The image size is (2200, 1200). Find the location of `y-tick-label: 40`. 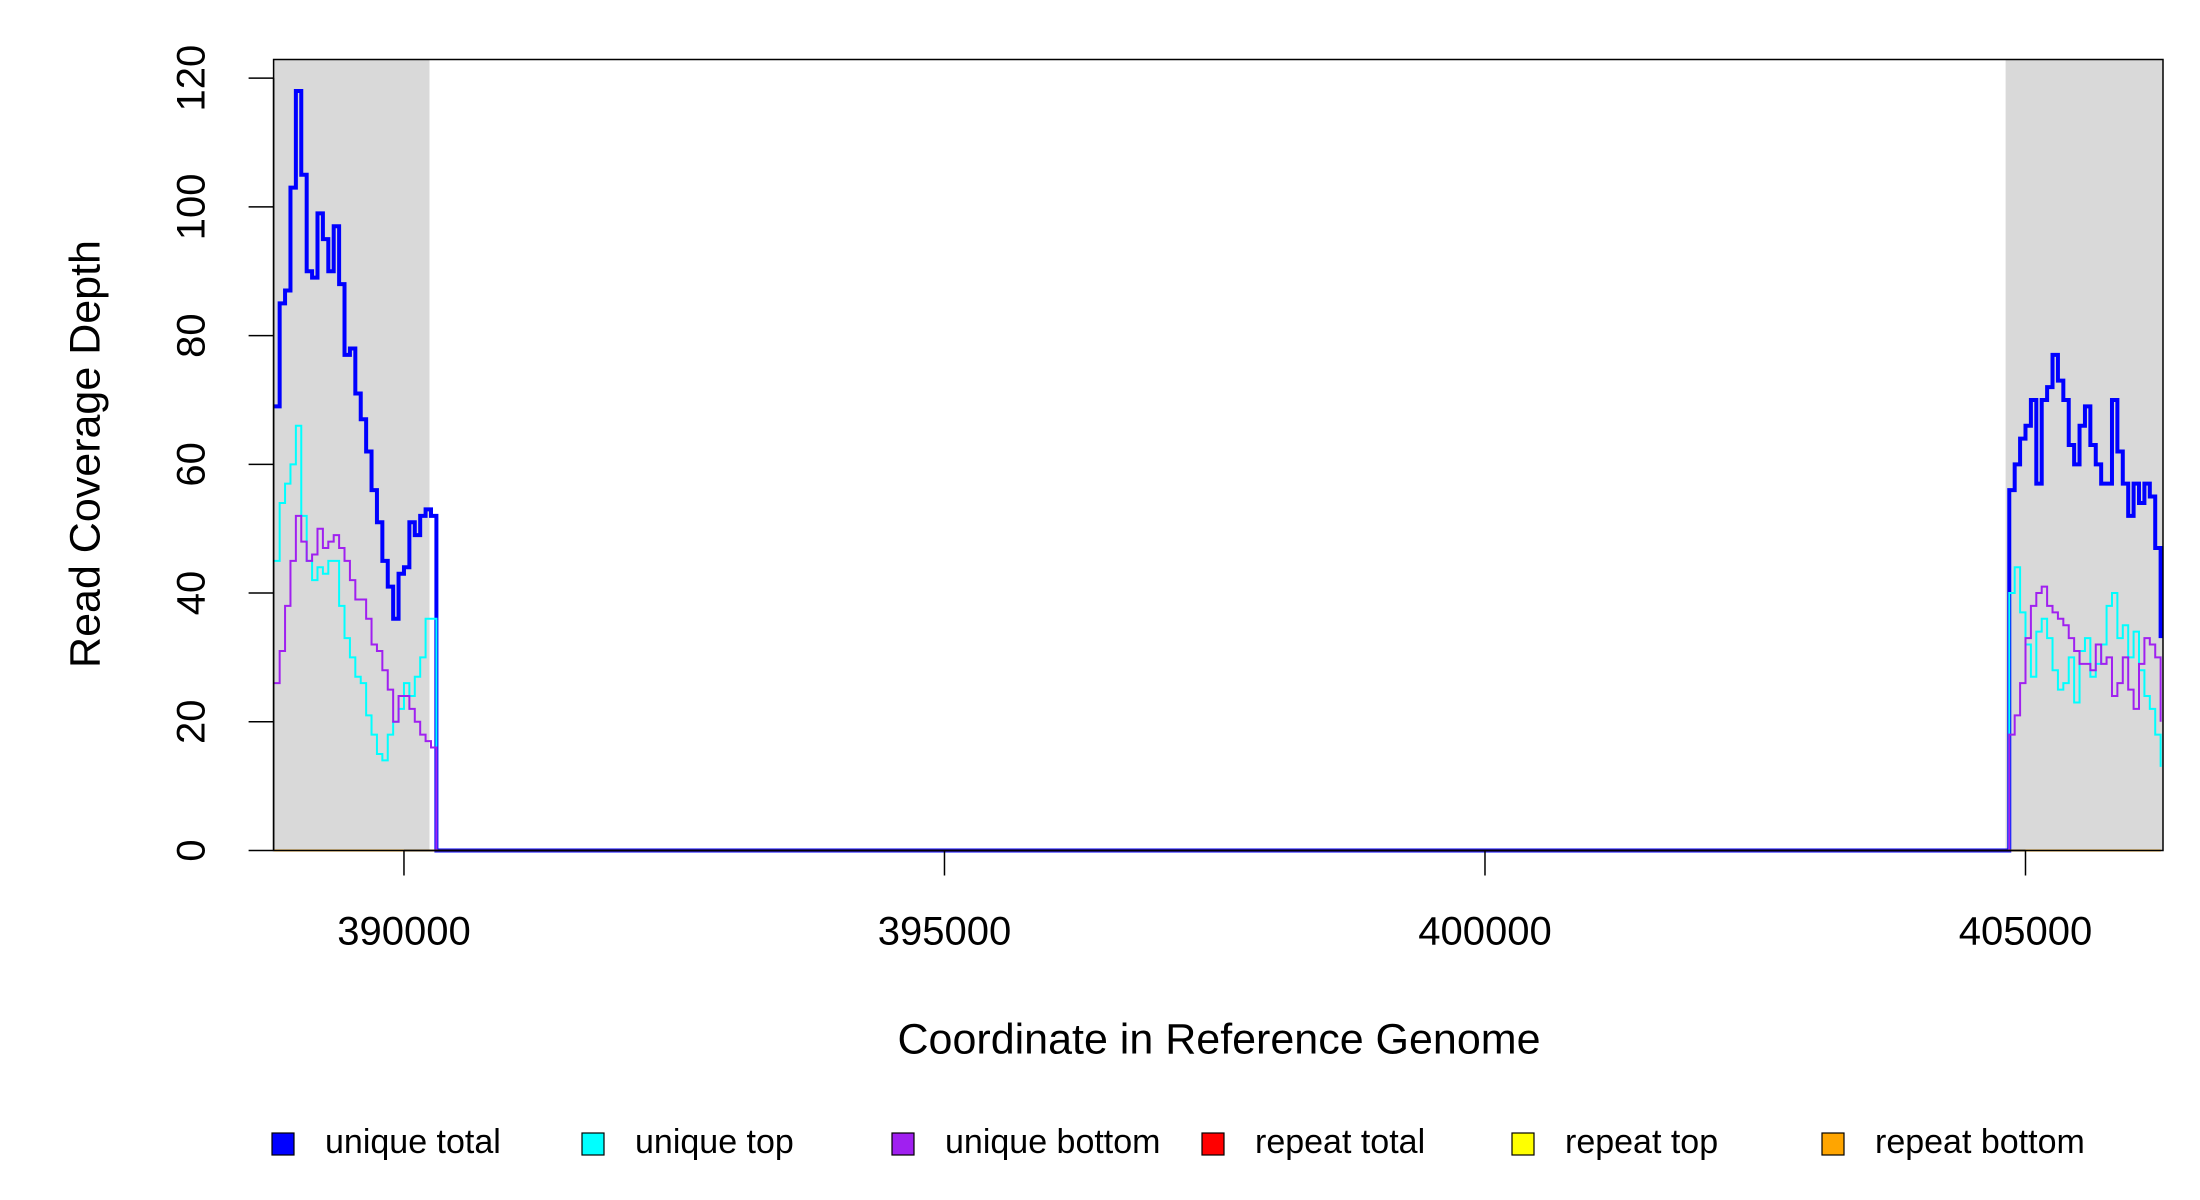

y-tick-label: 40 is located at coordinates (192, 593).